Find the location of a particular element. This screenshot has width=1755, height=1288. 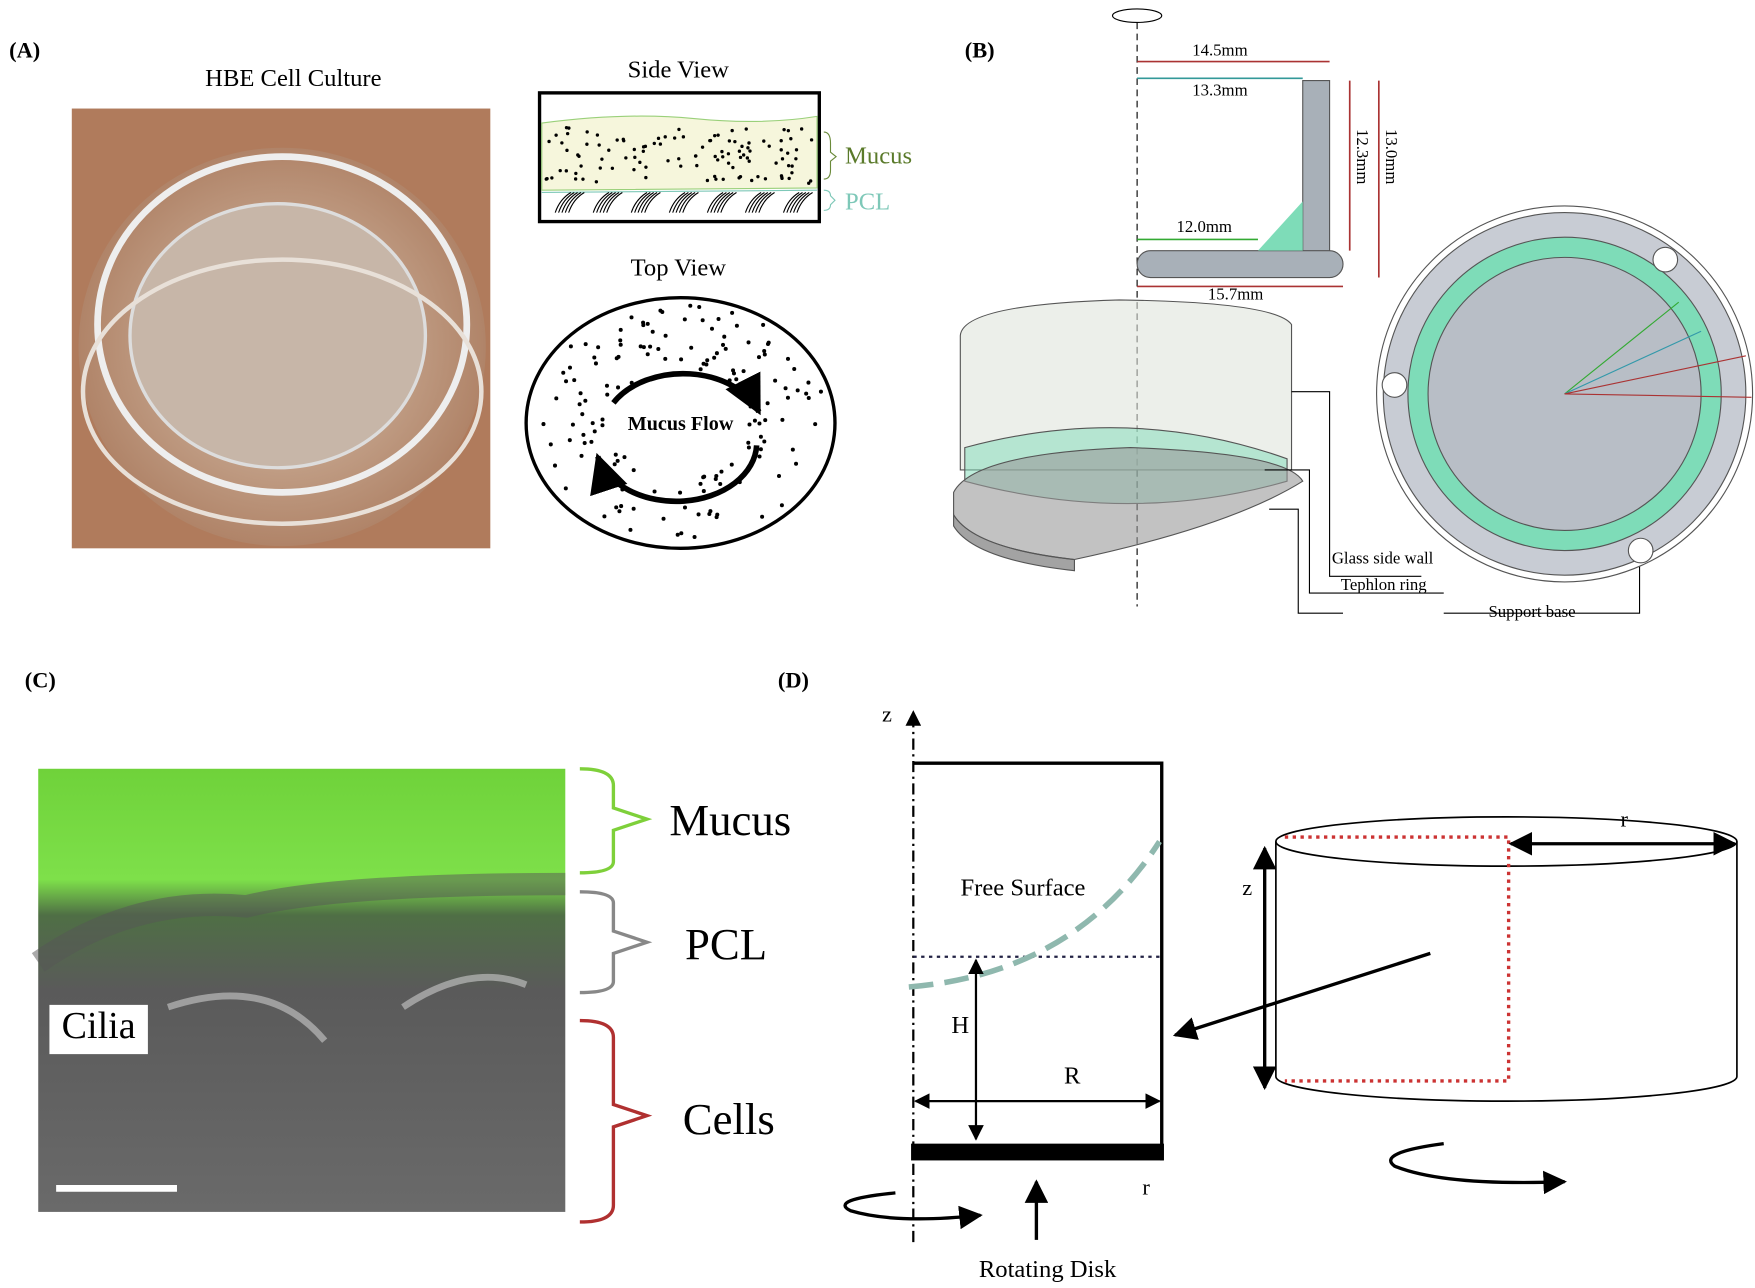

axis-label: r is located at coordinates (1146, 1187).